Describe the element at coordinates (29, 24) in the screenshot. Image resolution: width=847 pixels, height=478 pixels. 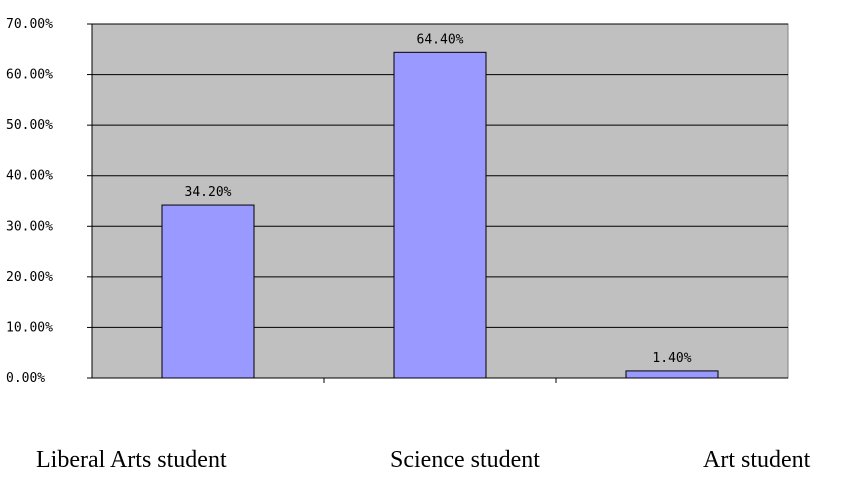
I see `y-tick-label: 70.00%` at that location.